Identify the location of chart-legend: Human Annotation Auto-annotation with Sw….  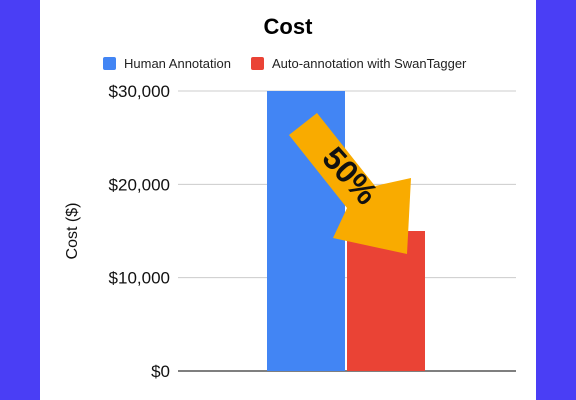
(294, 63).